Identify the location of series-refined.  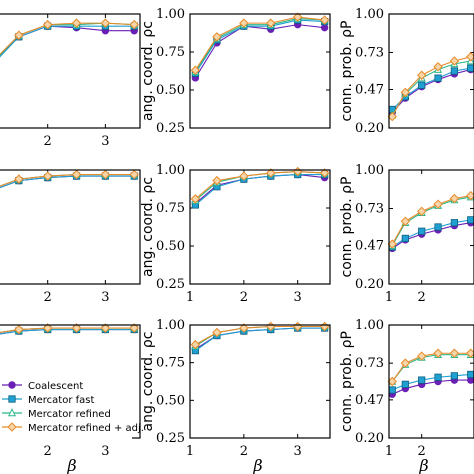
(260, 185).